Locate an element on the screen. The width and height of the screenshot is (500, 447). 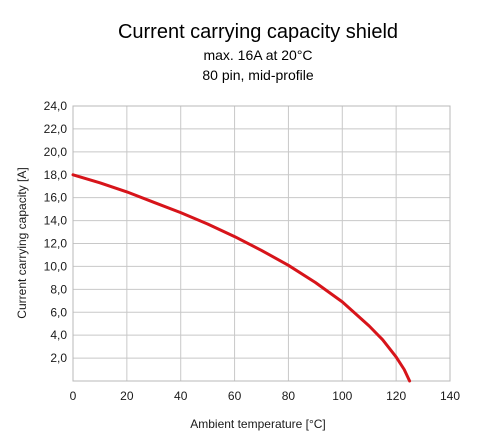
y-tick-label: 14,0 is located at coordinates (56, 221).